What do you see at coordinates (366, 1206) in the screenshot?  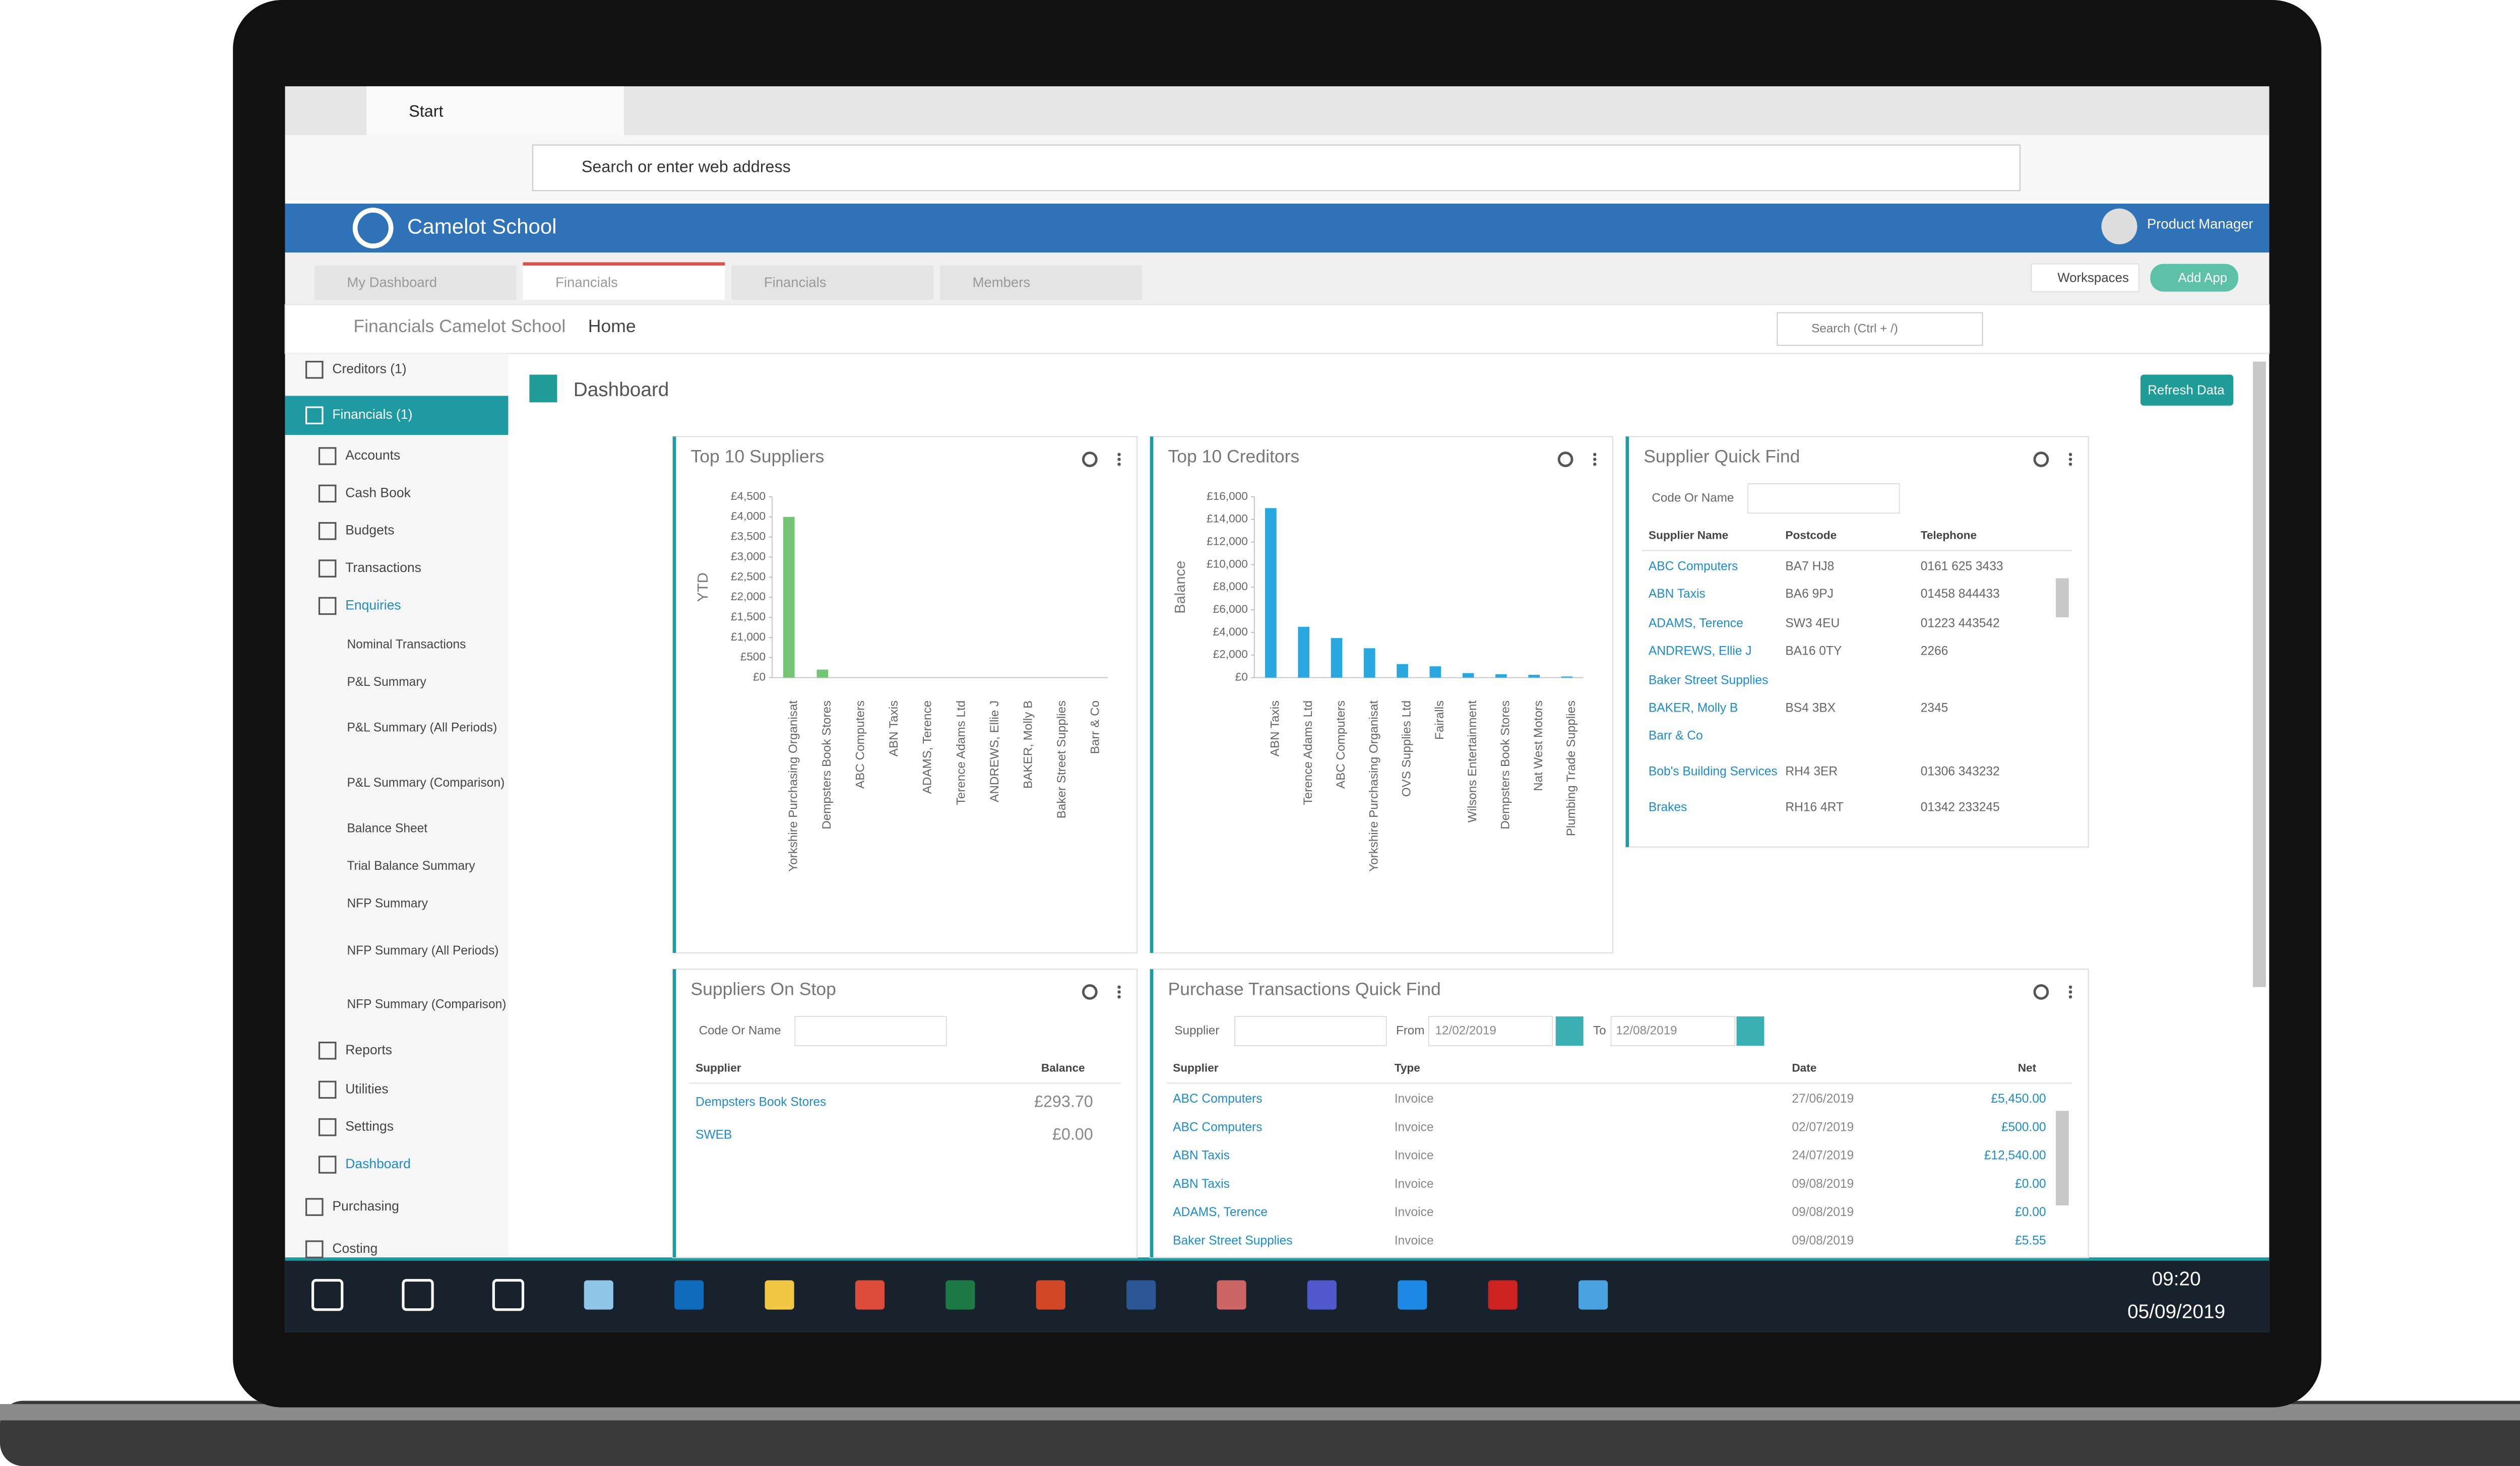 I see `sidebar-item: Purchasing` at bounding box center [366, 1206].